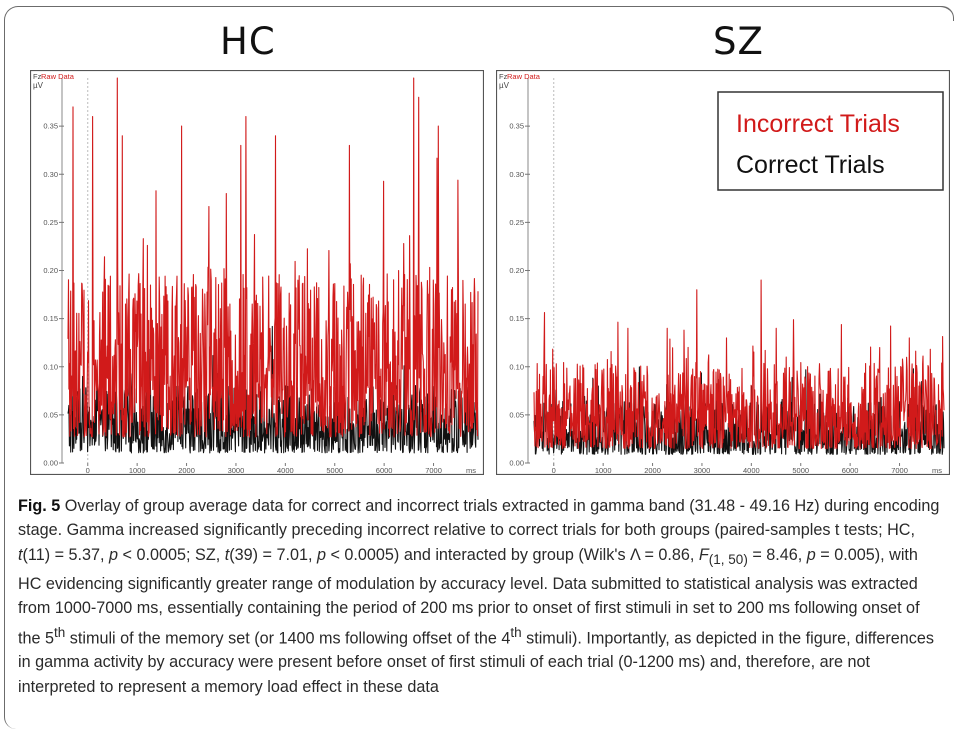 The height and width of the screenshot is (733, 957). Describe the element at coordinates (946, 13) in the screenshot. I see `figure-frame-corner` at that location.